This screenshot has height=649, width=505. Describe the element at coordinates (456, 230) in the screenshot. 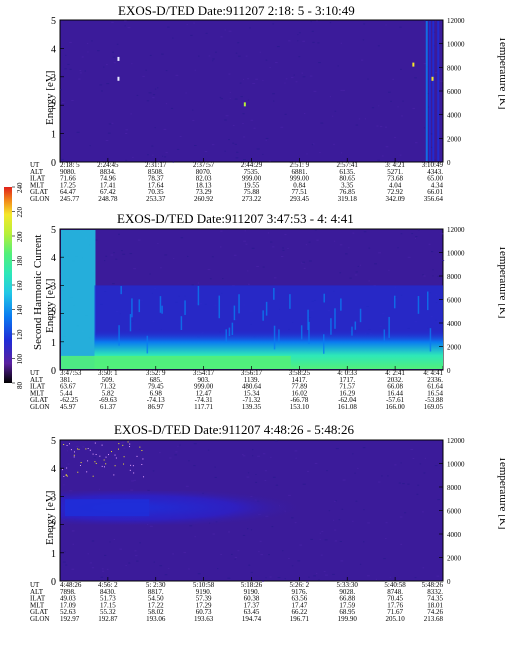

I see `y2-tick-label: 12000` at that location.